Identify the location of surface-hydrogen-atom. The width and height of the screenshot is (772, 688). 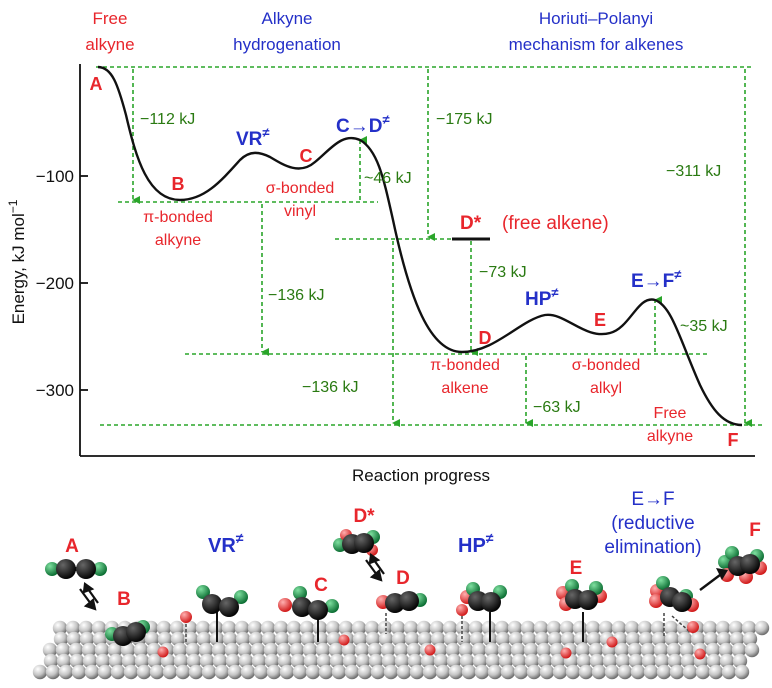
(700, 654).